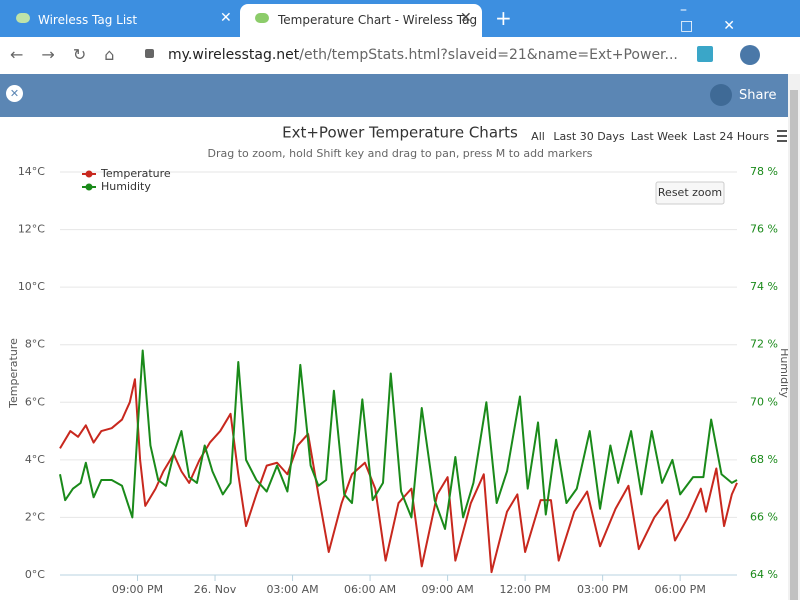 Image resolution: width=800 pixels, height=600 pixels. I want to click on y2-tick-label: 66 %, so click(764, 516).